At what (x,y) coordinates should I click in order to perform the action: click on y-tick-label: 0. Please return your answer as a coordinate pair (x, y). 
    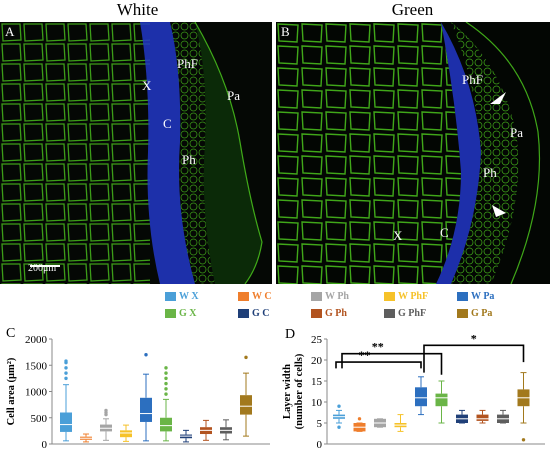
    Looking at the image, I should click on (320, 445).